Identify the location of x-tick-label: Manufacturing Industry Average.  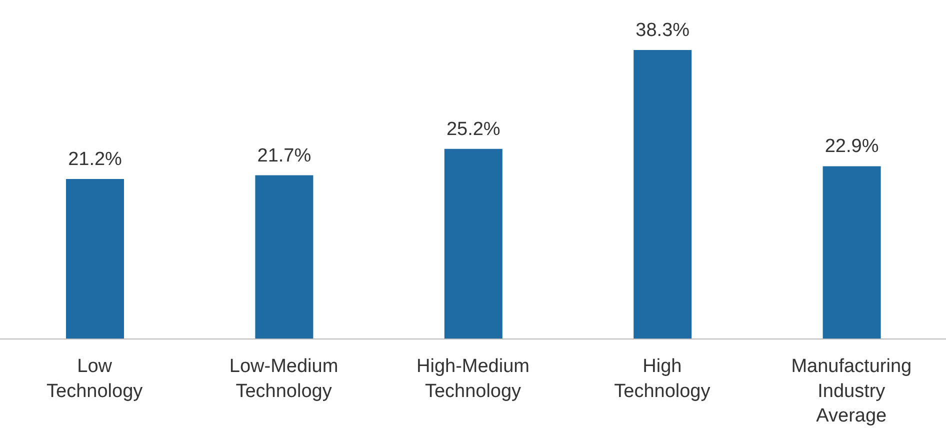
(851, 391).